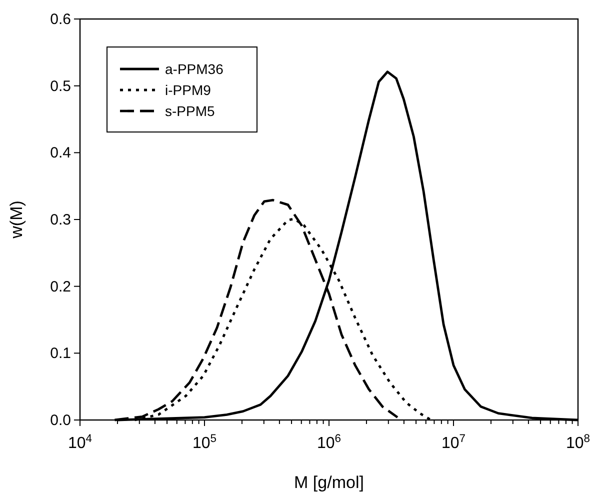 The height and width of the screenshot is (494, 603). What do you see at coordinates (204, 442) in the screenshot?
I see `x-tick-label: 10$^{5}$` at bounding box center [204, 442].